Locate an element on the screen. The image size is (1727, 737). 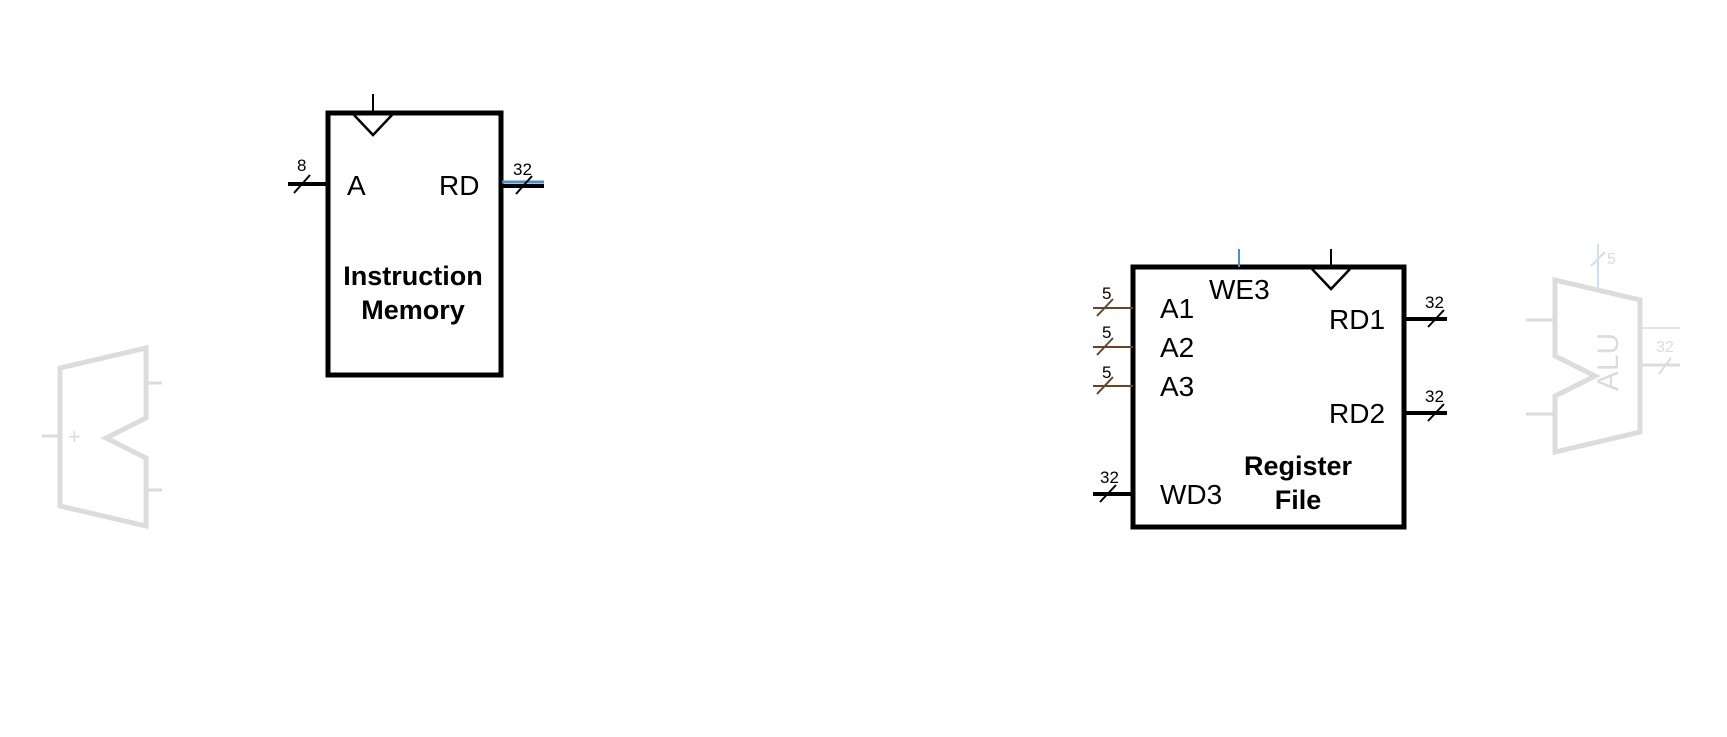
adder-ghost-body is located at coordinates (103, 437).